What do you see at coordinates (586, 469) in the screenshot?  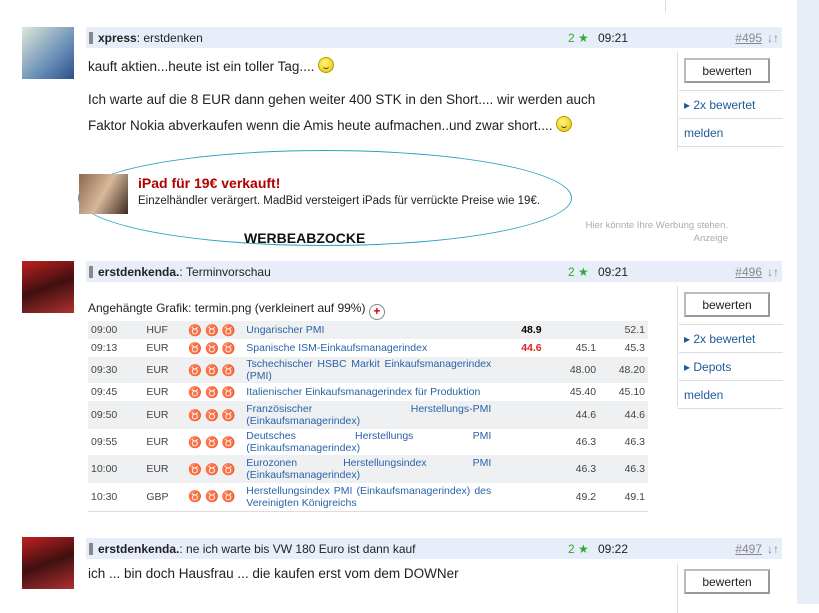 I see `forecast-value: 46.3` at bounding box center [586, 469].